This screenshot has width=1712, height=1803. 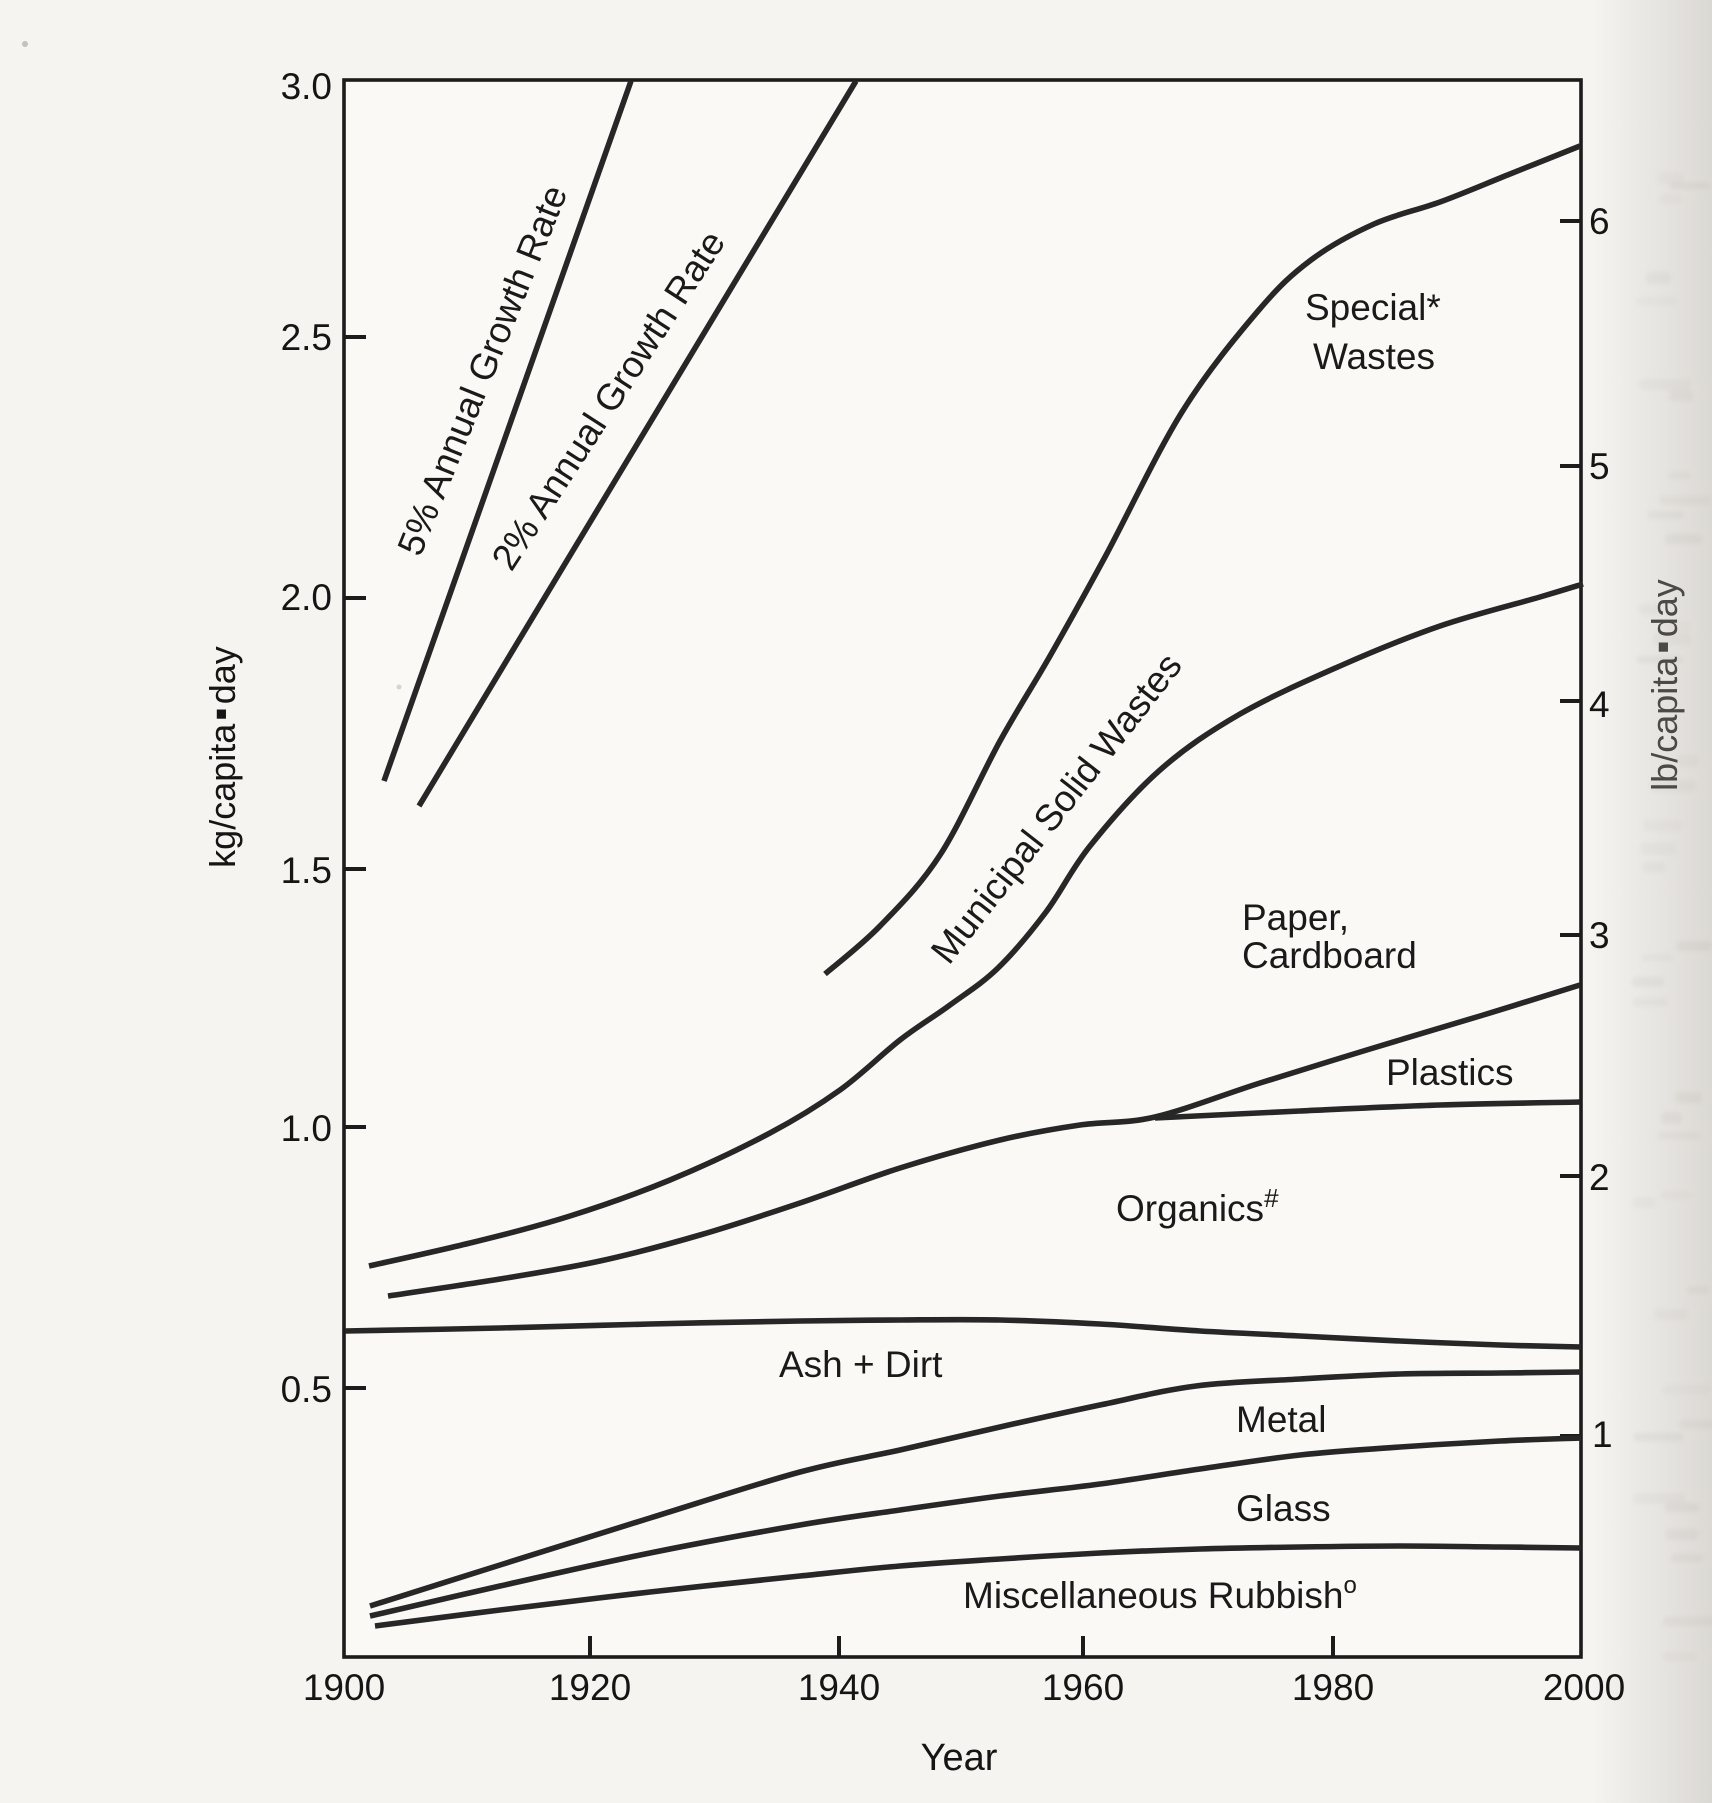 What do you see at coordinates (306, 597) in the screenshot?
I see `svg-text: 2.0` at bounding box center [306, 597].